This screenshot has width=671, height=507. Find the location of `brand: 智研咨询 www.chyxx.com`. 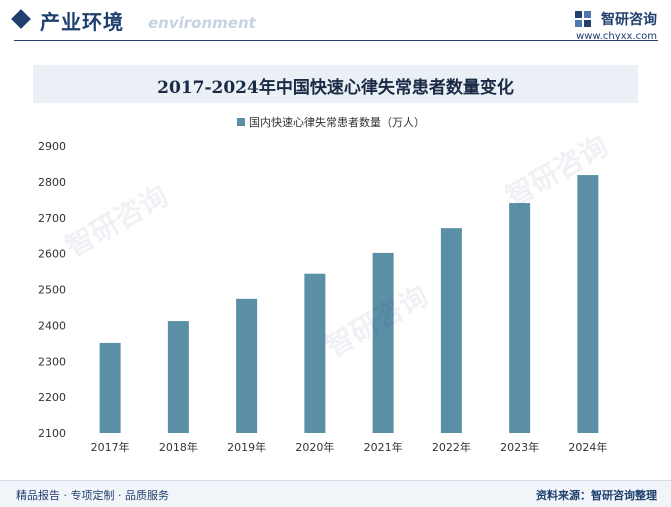

brand: 智研咨询 www.chyxx.com is located at coordinates (615, 25).